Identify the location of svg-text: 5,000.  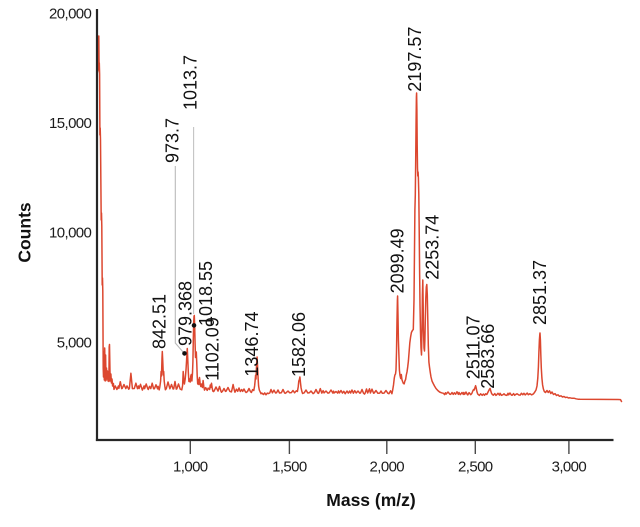
(74, 342).